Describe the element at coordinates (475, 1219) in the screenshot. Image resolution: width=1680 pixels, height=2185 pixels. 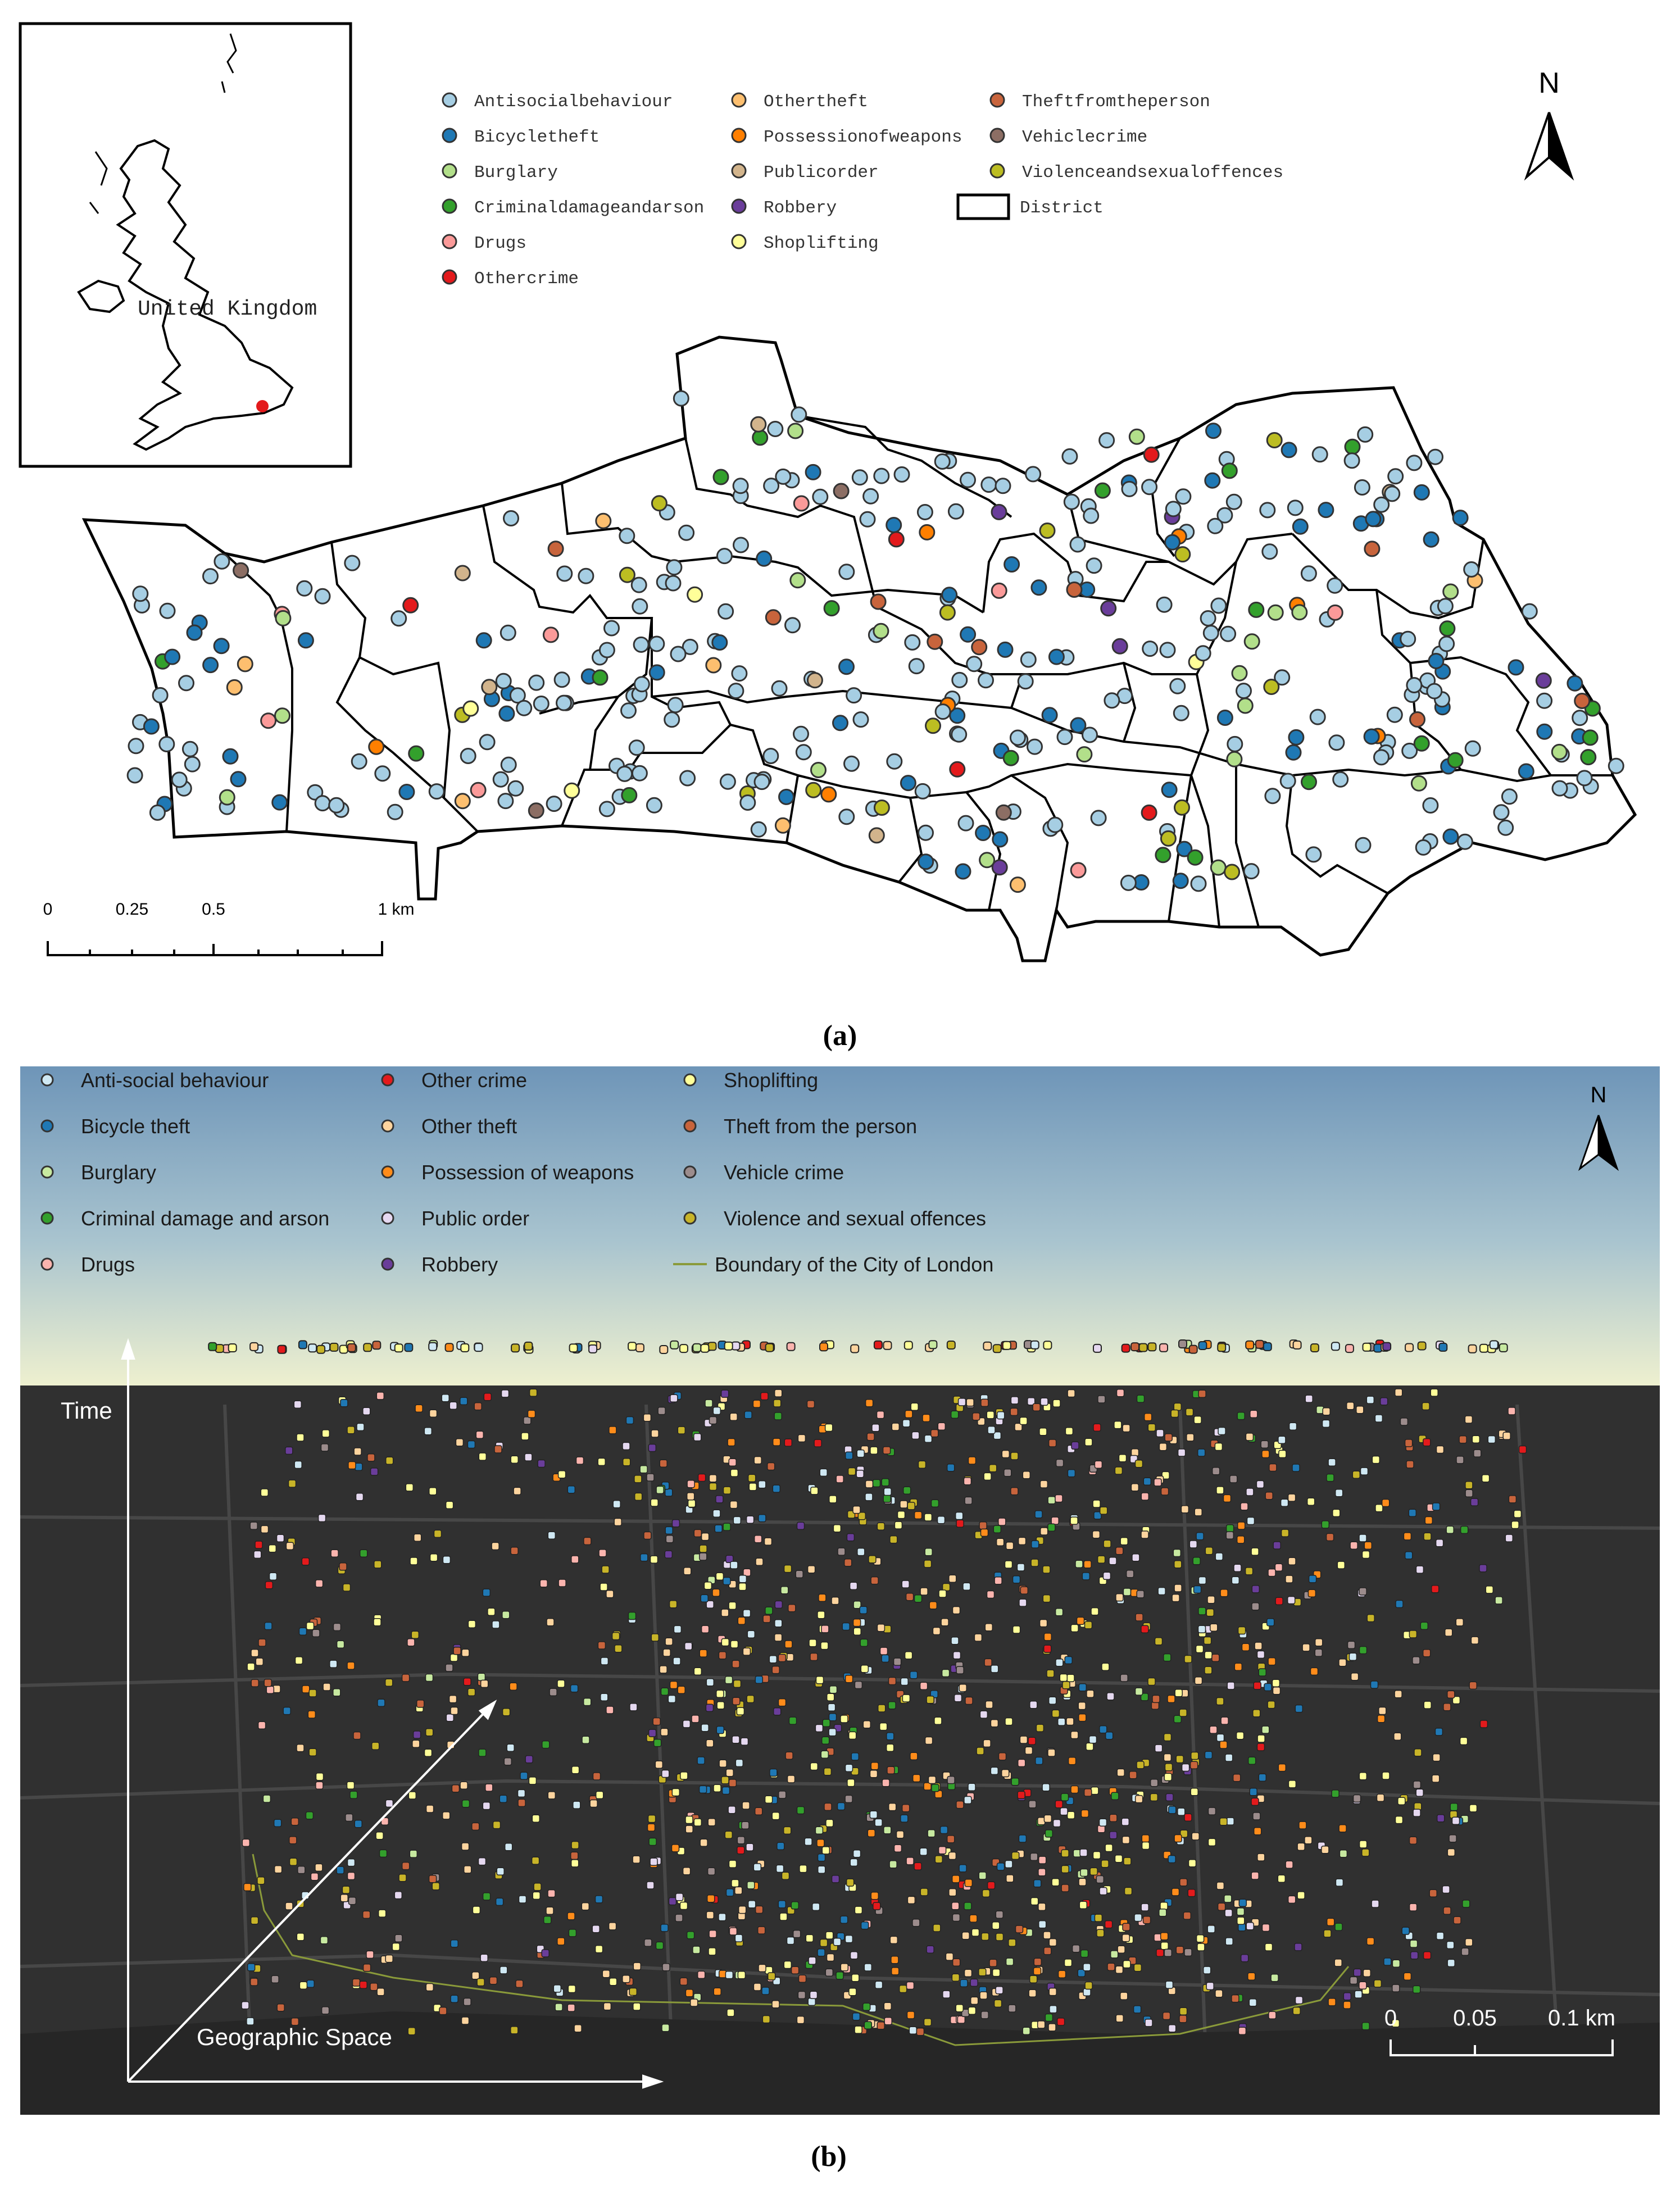
I see `legend-b-label: Public order` at that location.